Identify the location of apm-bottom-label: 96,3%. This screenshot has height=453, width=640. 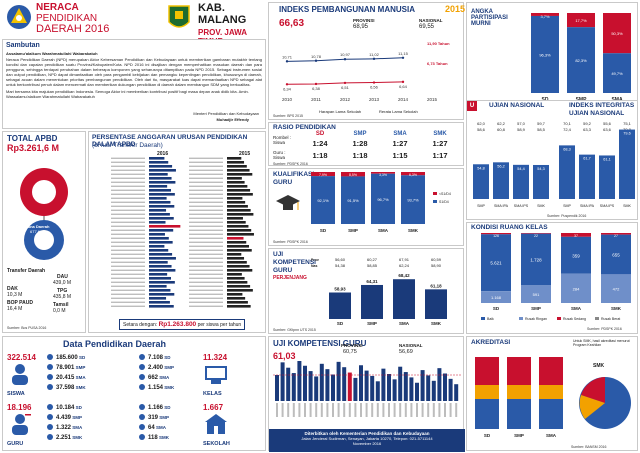
(545, 54).